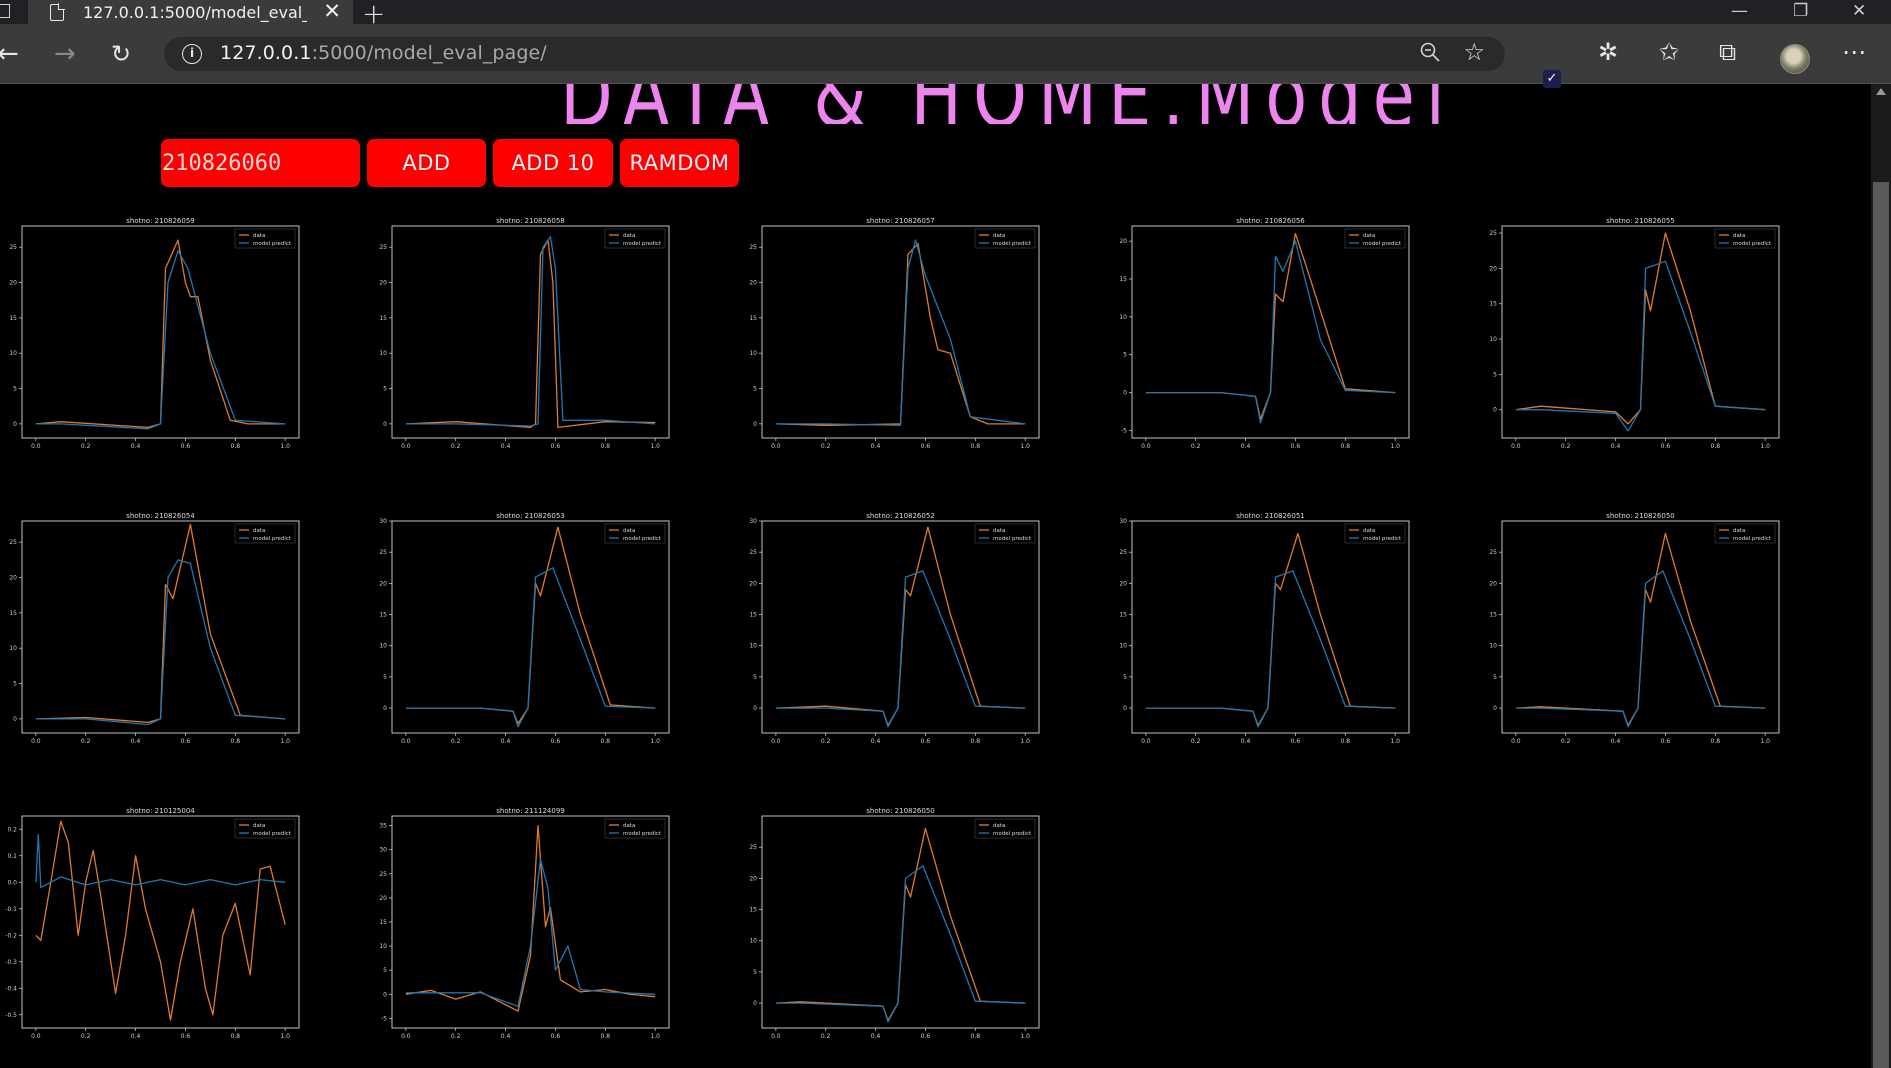 The image size is (1891, 1068). I want to click on new-tab-icon: +, so click(374, 15).